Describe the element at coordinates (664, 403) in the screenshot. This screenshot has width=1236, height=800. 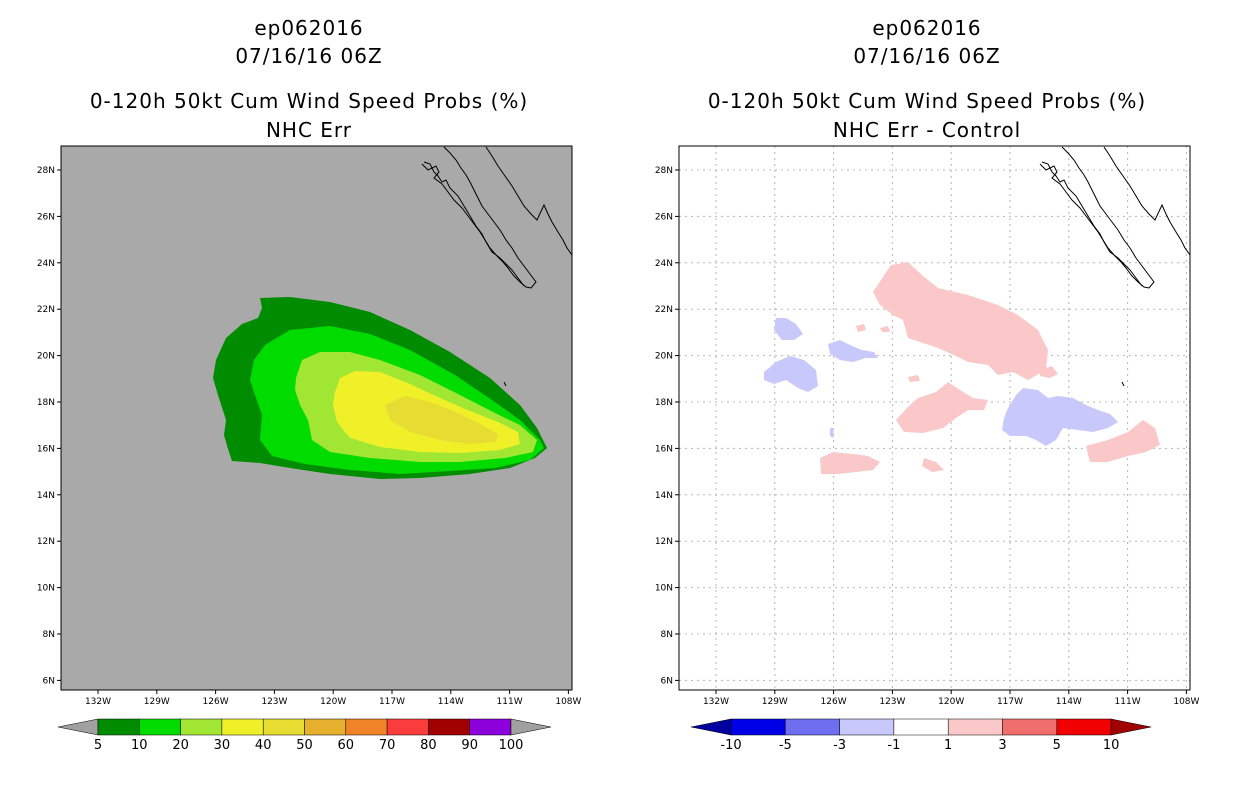
I see `lat-label: 18N` at that location.